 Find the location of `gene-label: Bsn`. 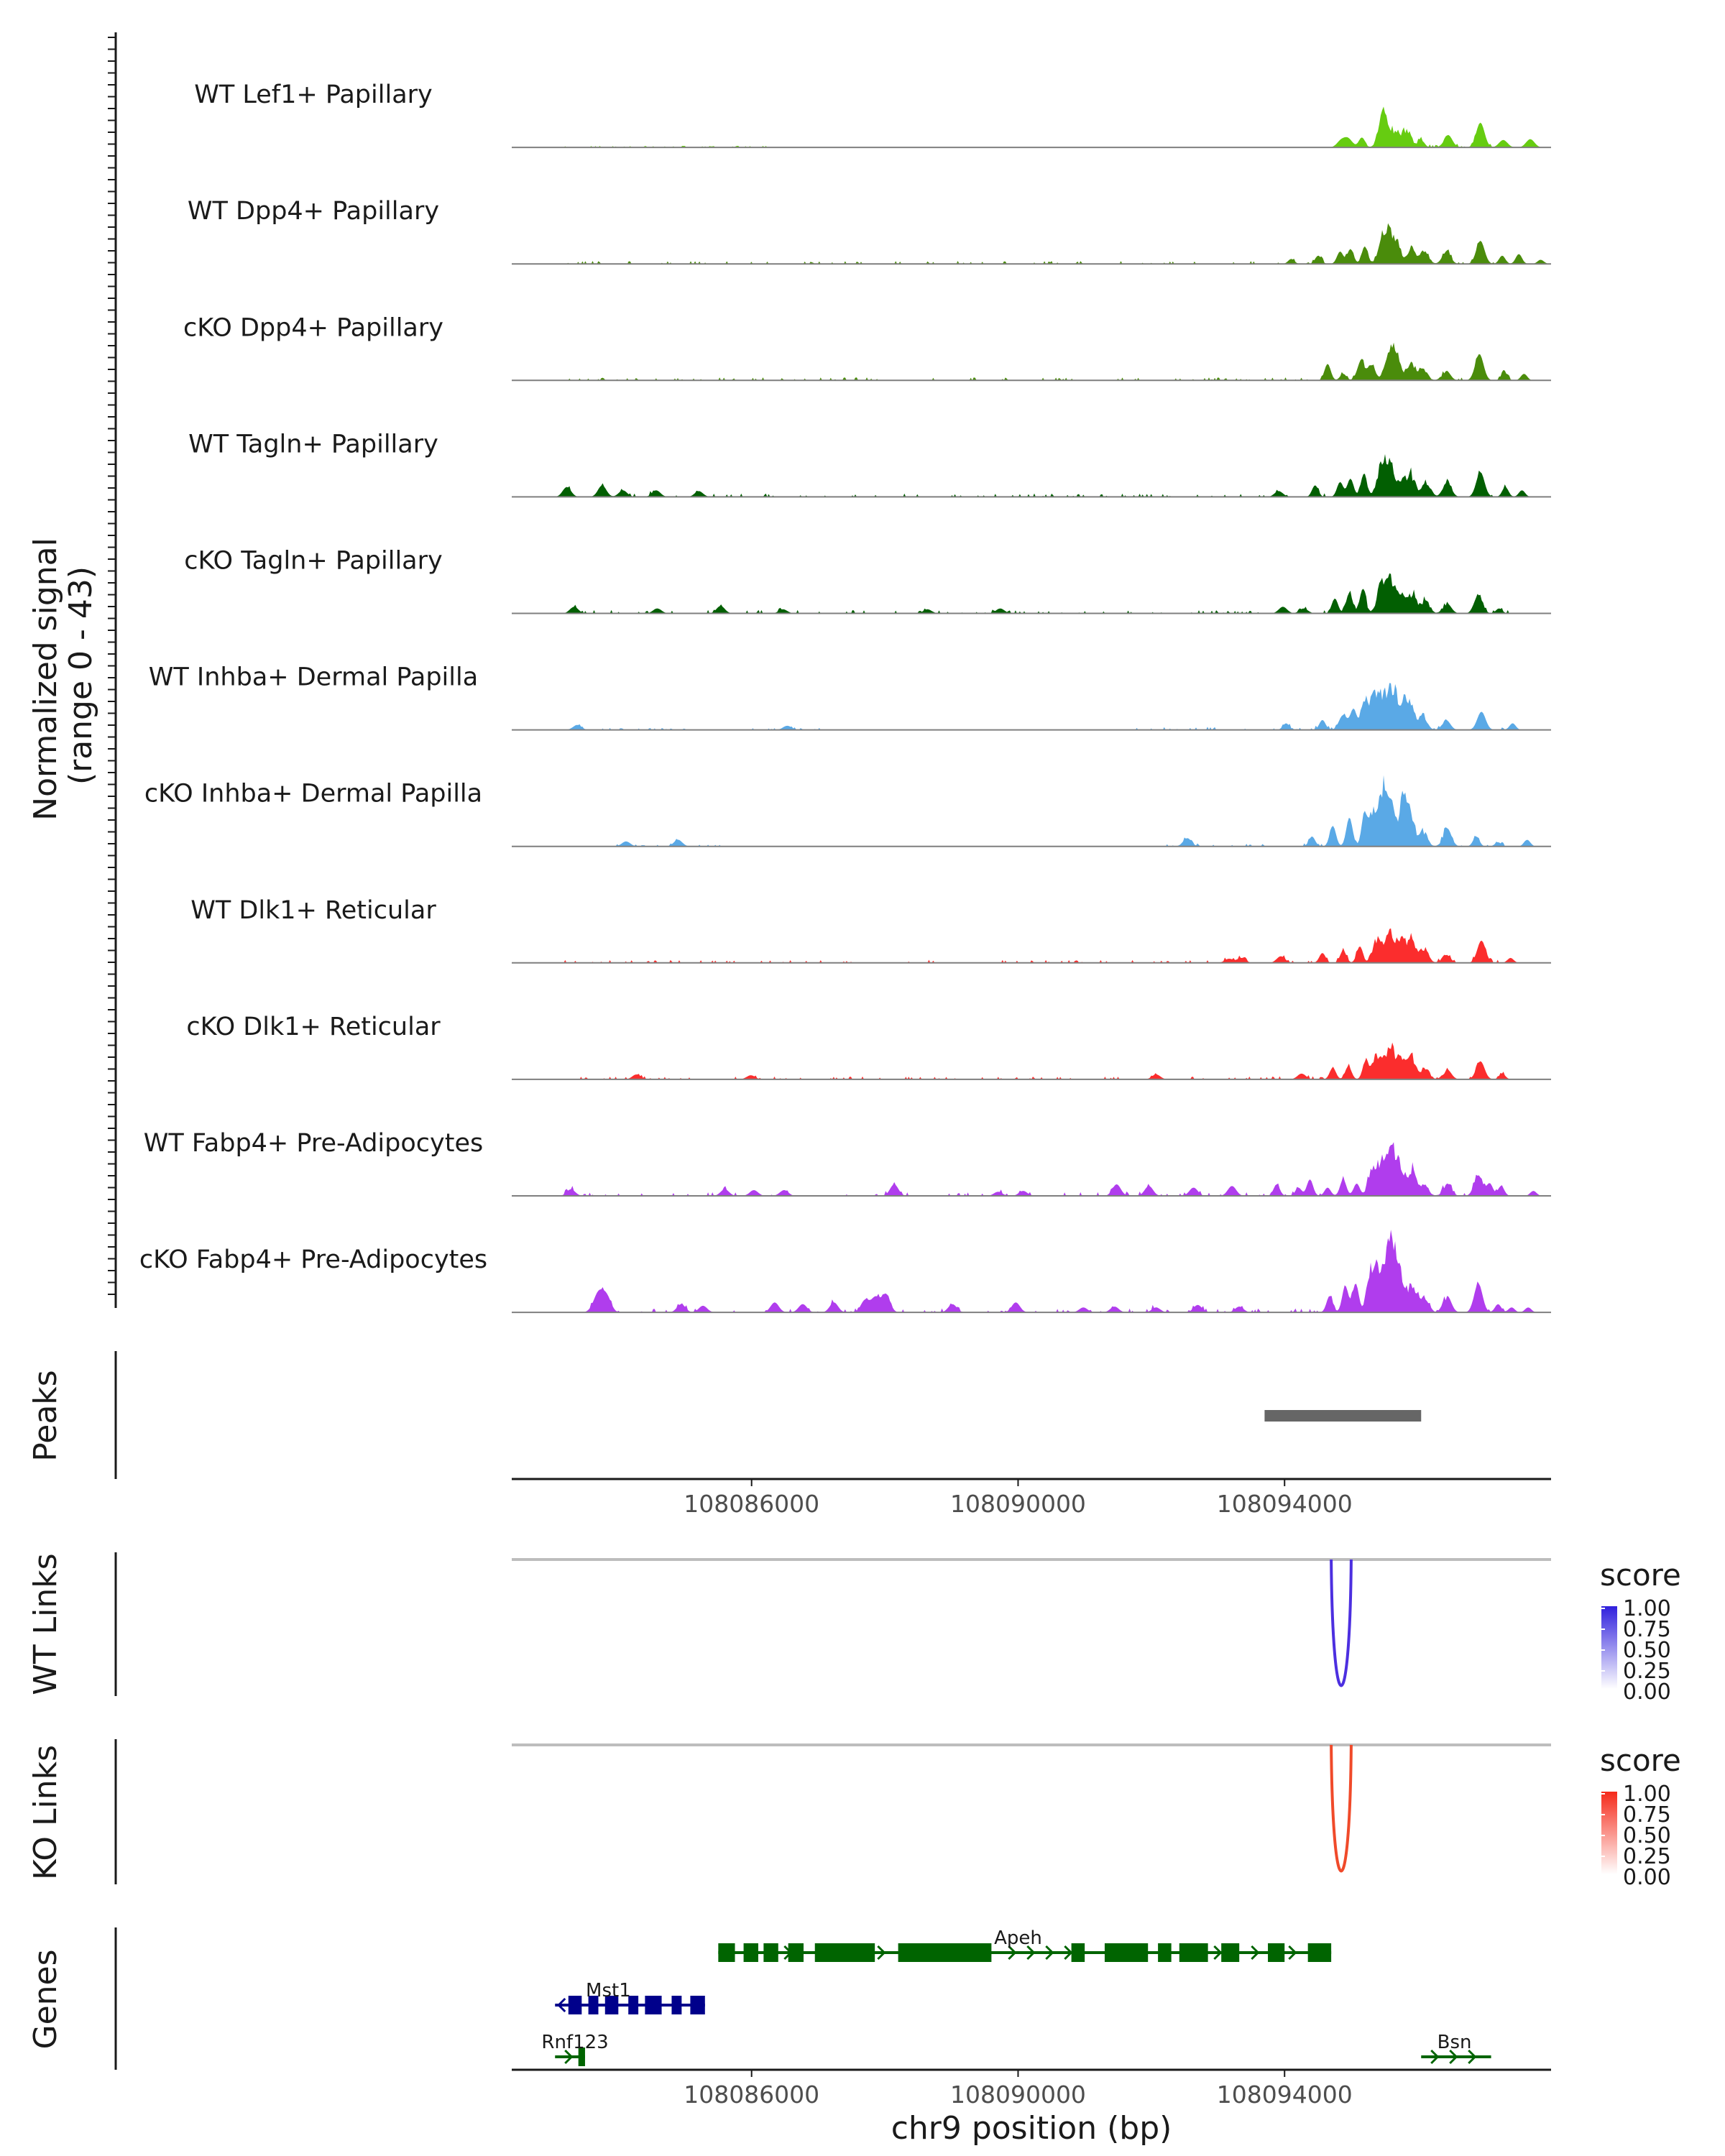

gene-label: Bsn is located at coordinates (1455, 2043).